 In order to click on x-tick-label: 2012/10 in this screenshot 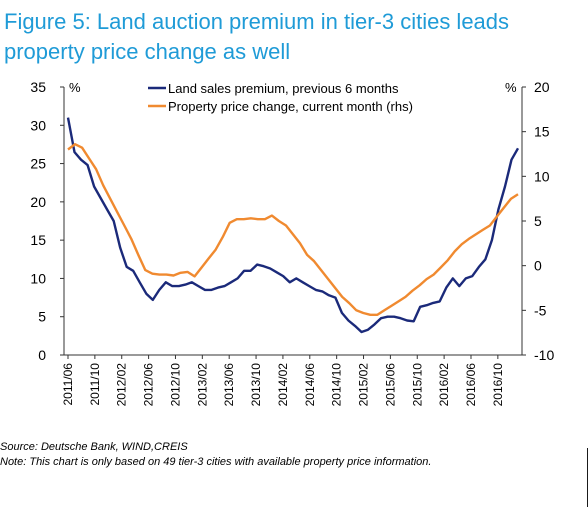, I will do `click(175, 385)`.